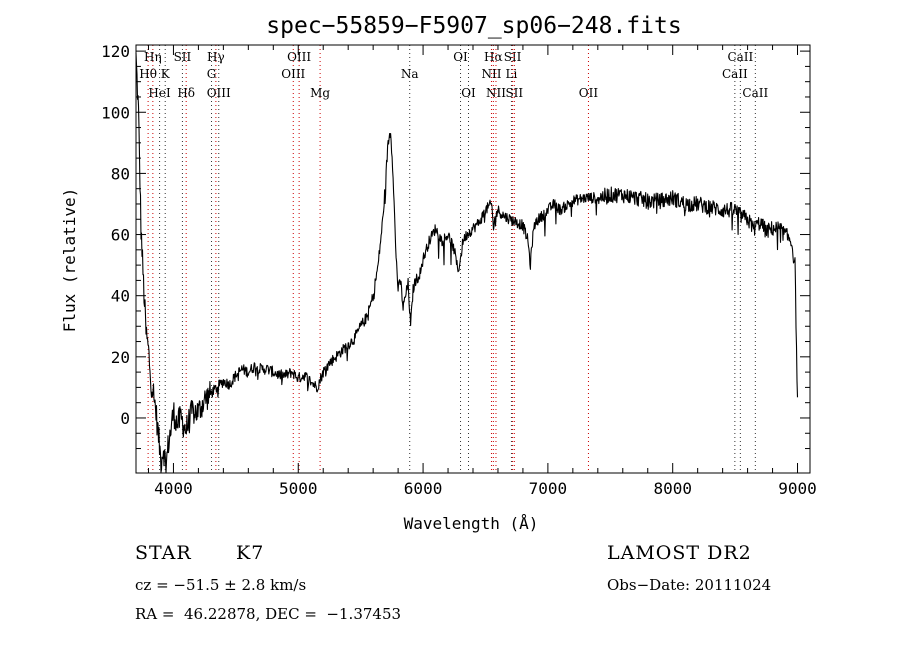  What do you see at coordinates (293, 74) in the screenshot?
I see `line-label-10: OIII` at bounding box center [293, 74].